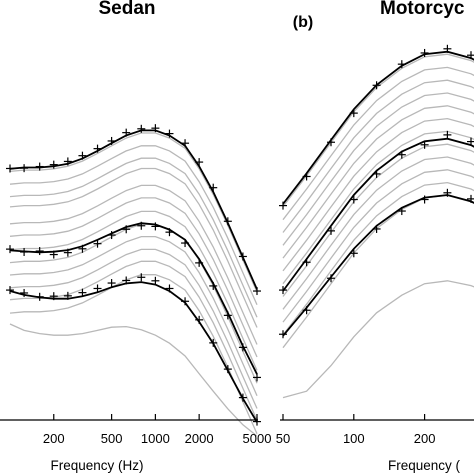 The height and width of the screenshot is (474, 474). Describe the element at coordinates (126, 9) in the screenshot. I see `panel-title-sedan: Sedan` at that location.